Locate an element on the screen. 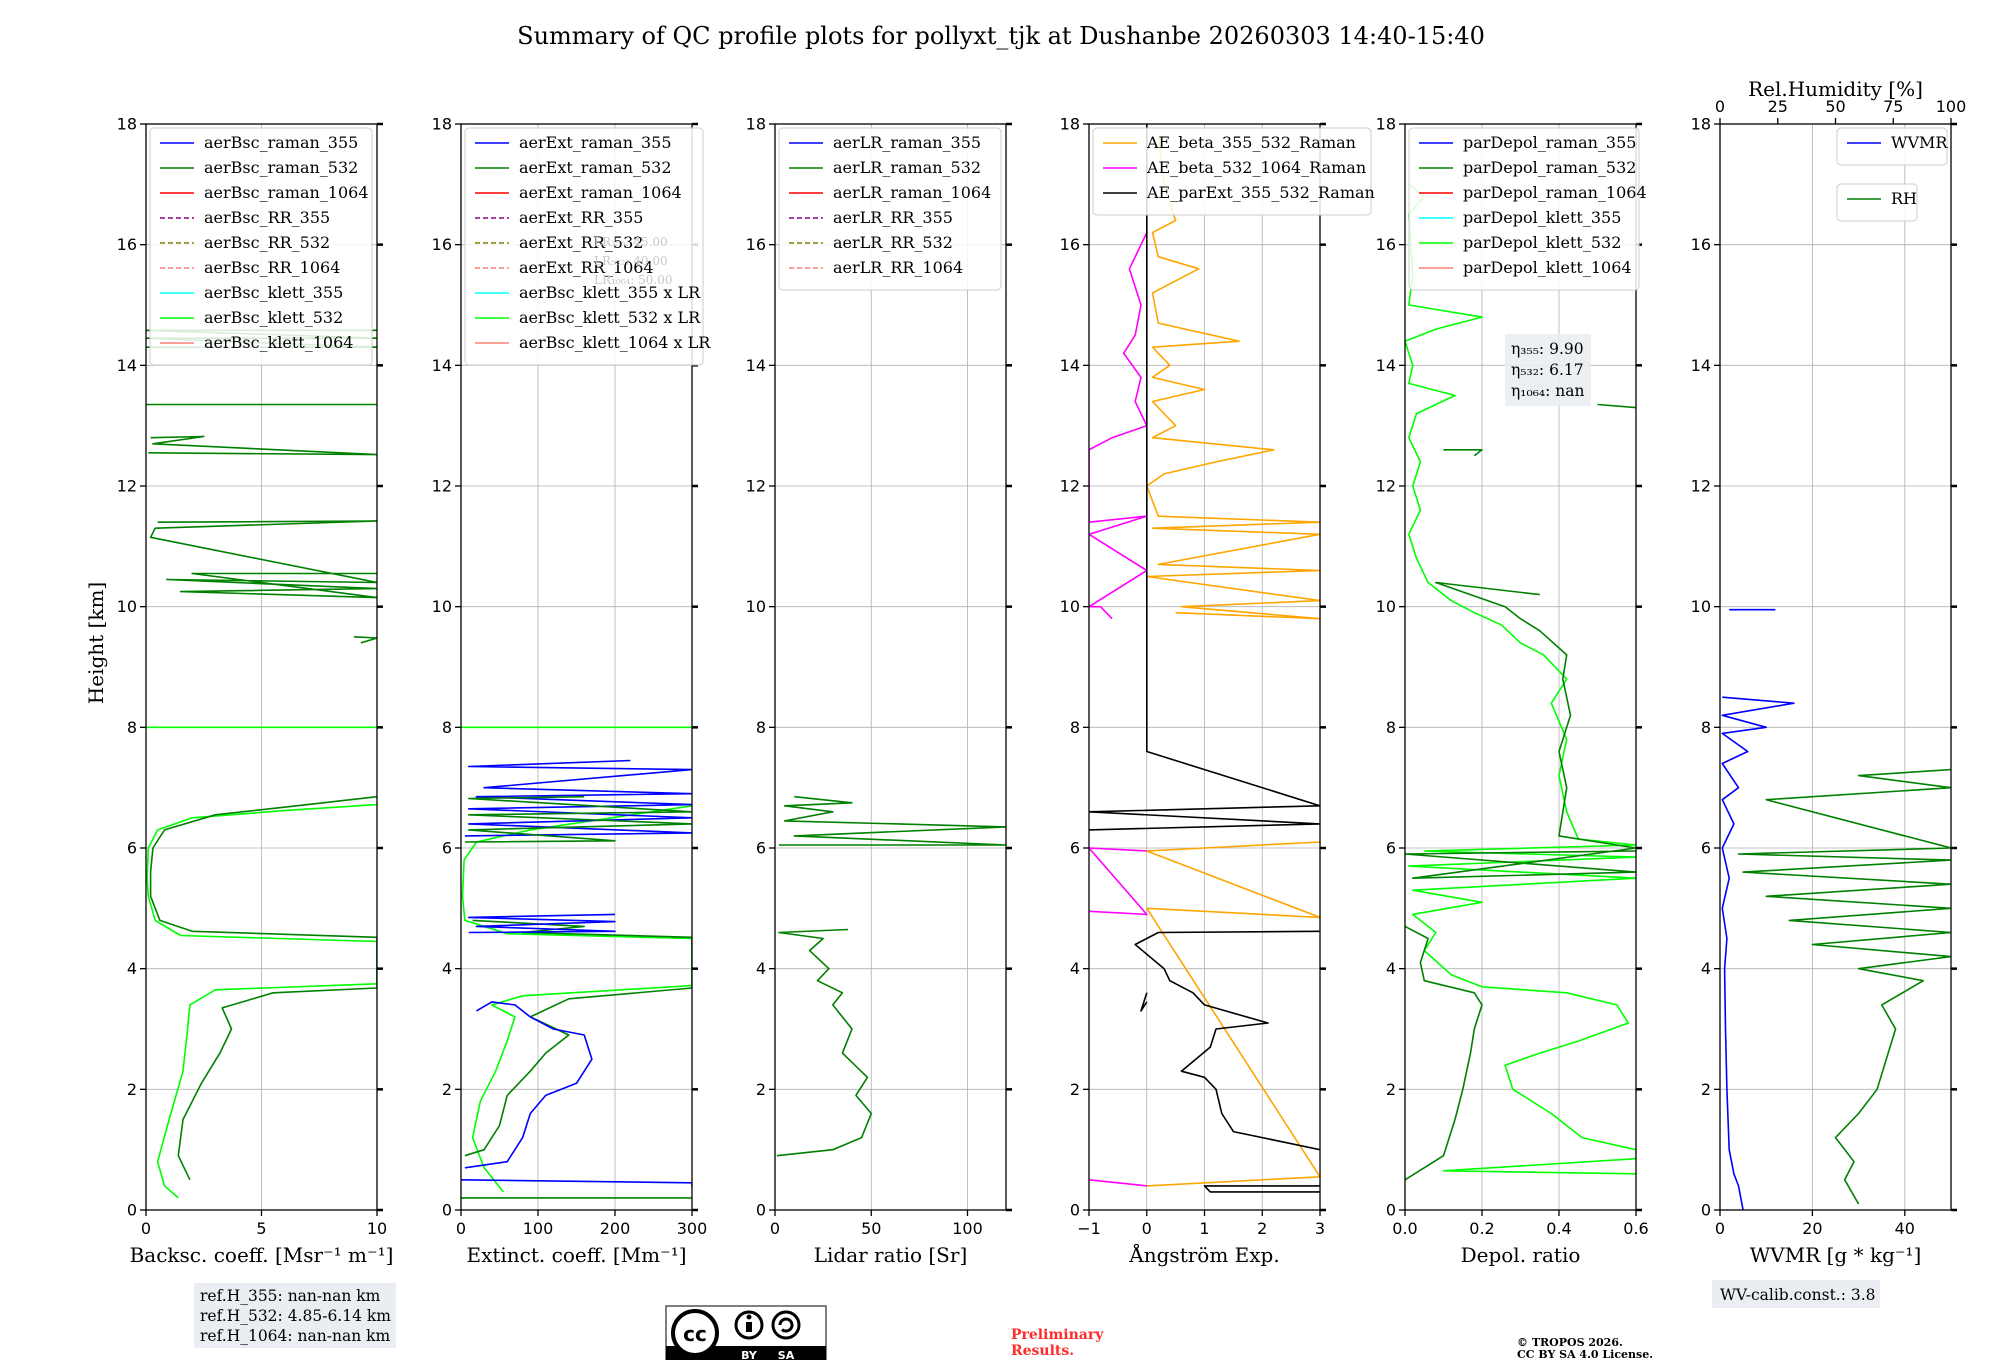 The width and height of the screenshot is (2000, 1360). cc-badge-text: cc is located at coordinates (695, 1334).